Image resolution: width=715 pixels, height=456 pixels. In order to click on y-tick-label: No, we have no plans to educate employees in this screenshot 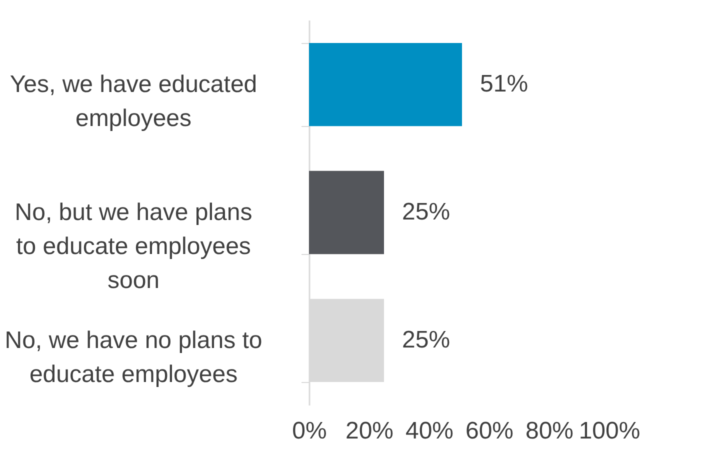, I will do `click(133, 357)`.